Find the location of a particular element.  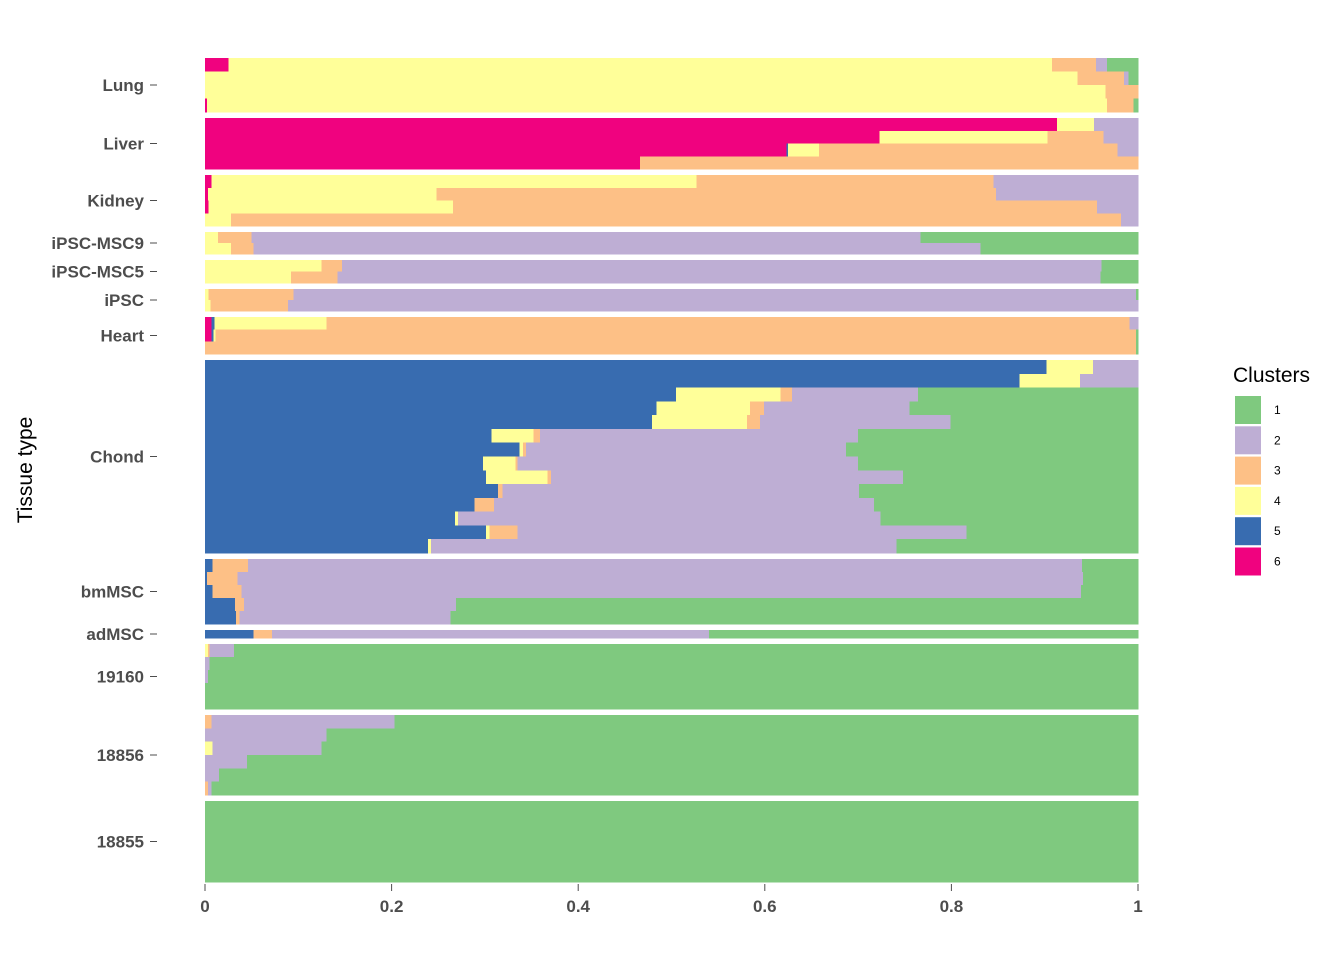

y-tick-label: Lung is located at coordinates (123, 85).